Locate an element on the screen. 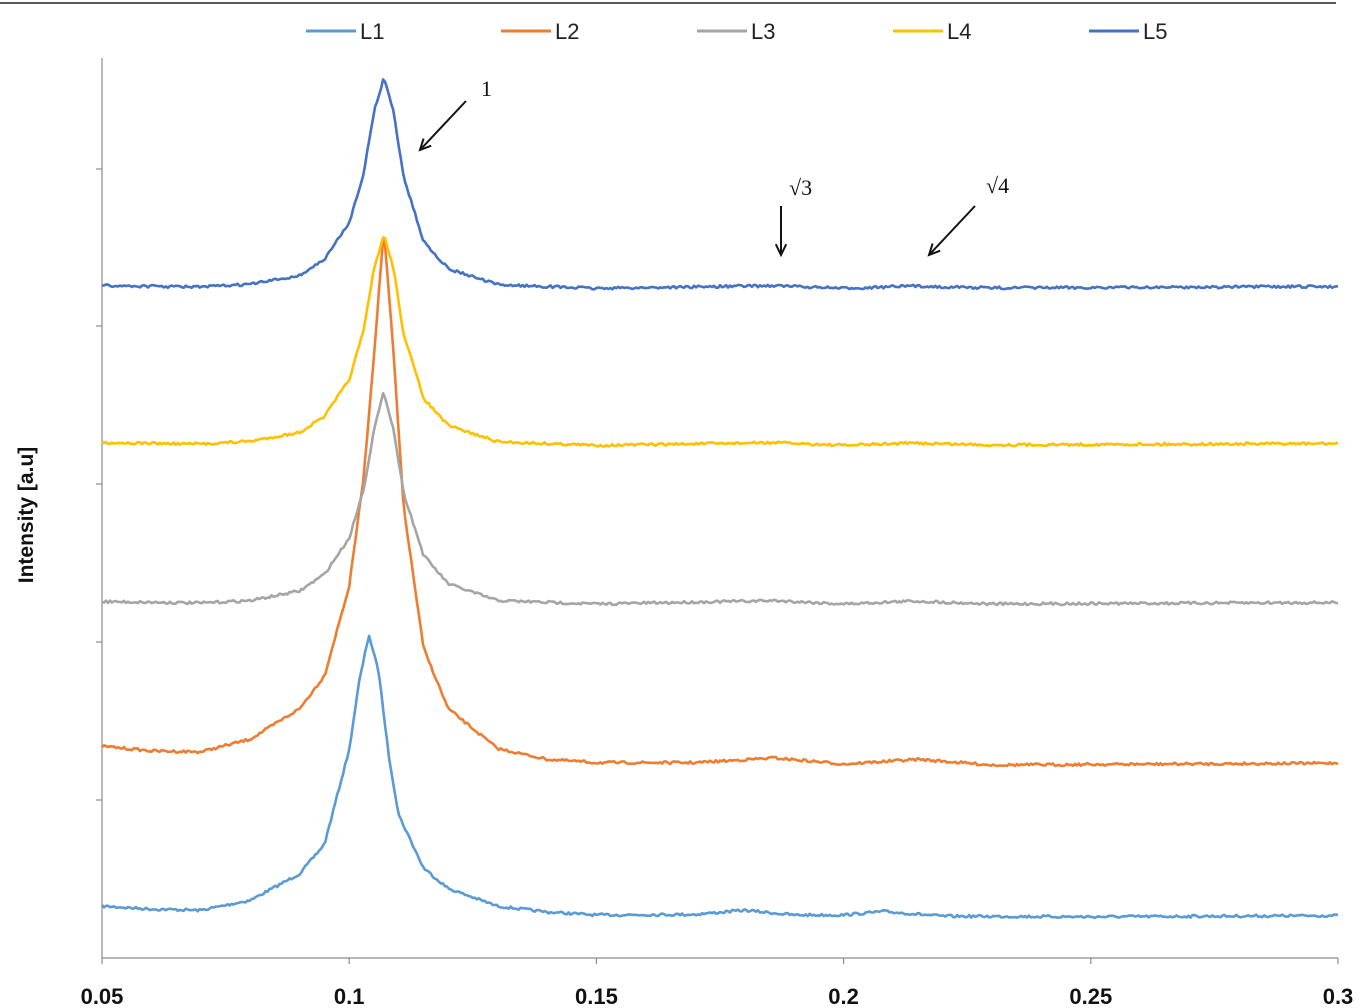 This screenshot has height=1008, width=1359. annotation-label: 1 is located at coordinates (486, 88).